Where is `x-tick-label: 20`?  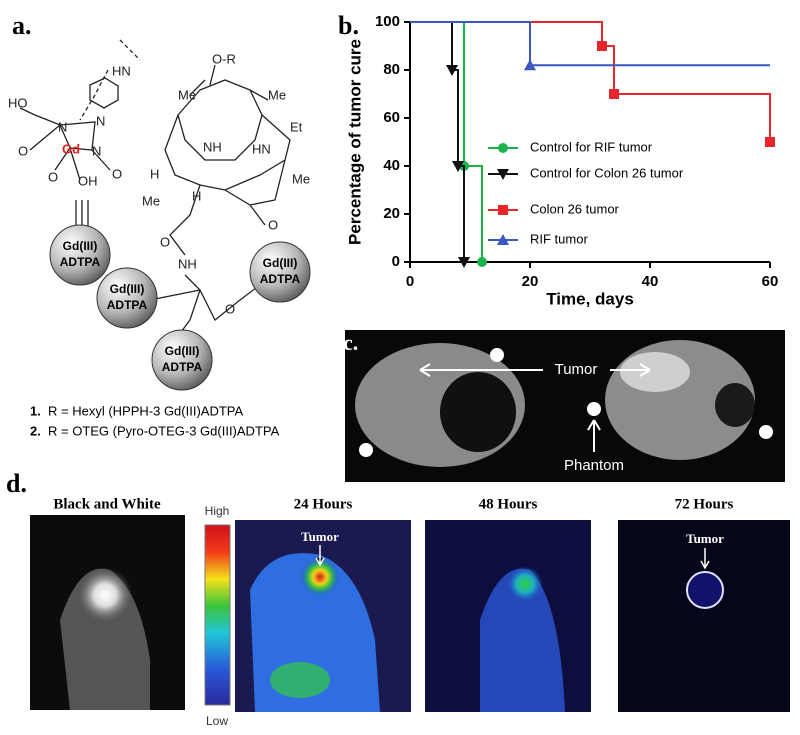 x-tick-label: 20 is located at coordinates (530, 281).